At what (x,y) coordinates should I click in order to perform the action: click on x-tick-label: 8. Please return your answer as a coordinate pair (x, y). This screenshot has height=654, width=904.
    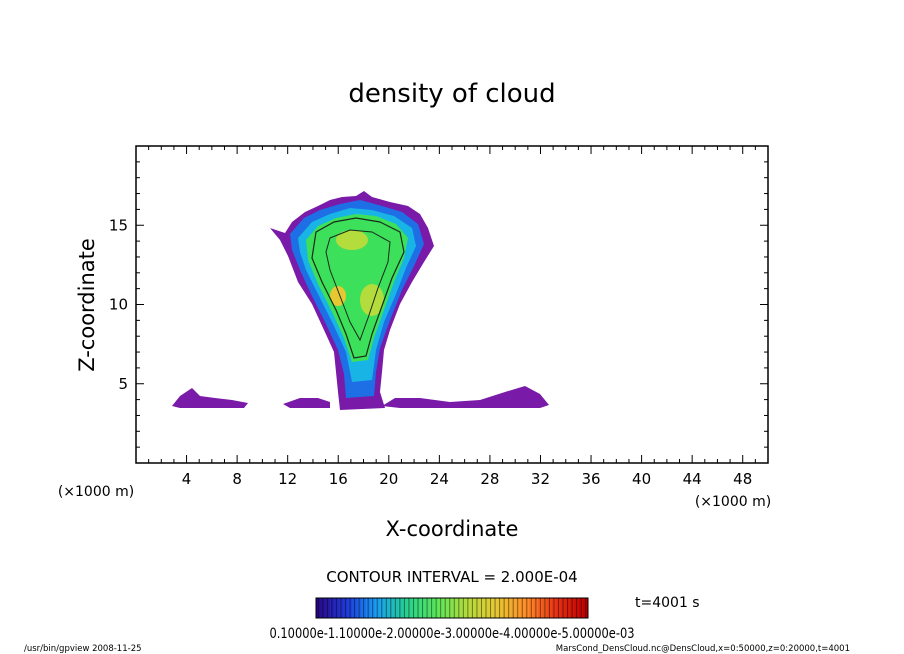
    Looking at the image, I should click on (237, 479).